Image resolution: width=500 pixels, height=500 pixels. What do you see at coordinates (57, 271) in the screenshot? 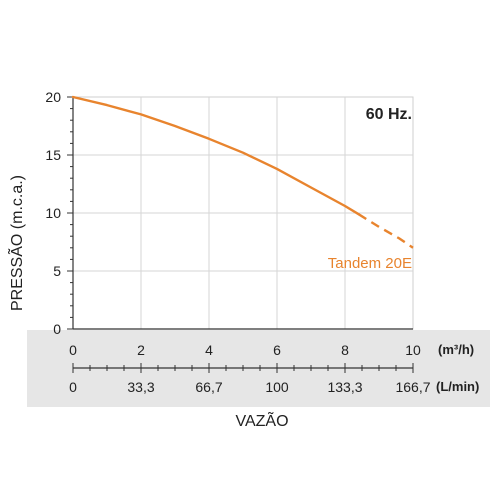
I see `y-tick-label: 5` at bounding box center [57, 271].